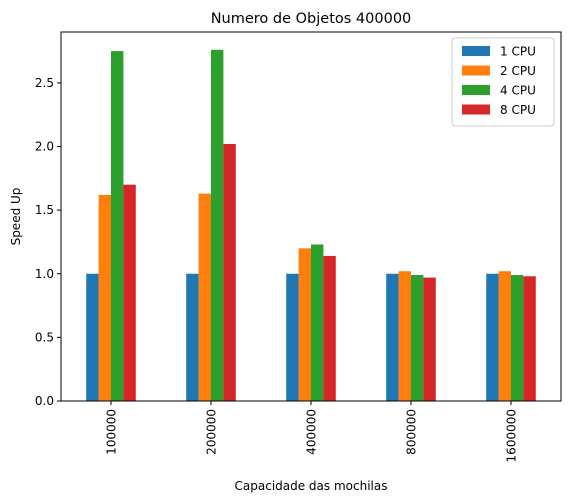 This screenshot has height=502, width=570. I want to click on legend-box, so click(503, 82).